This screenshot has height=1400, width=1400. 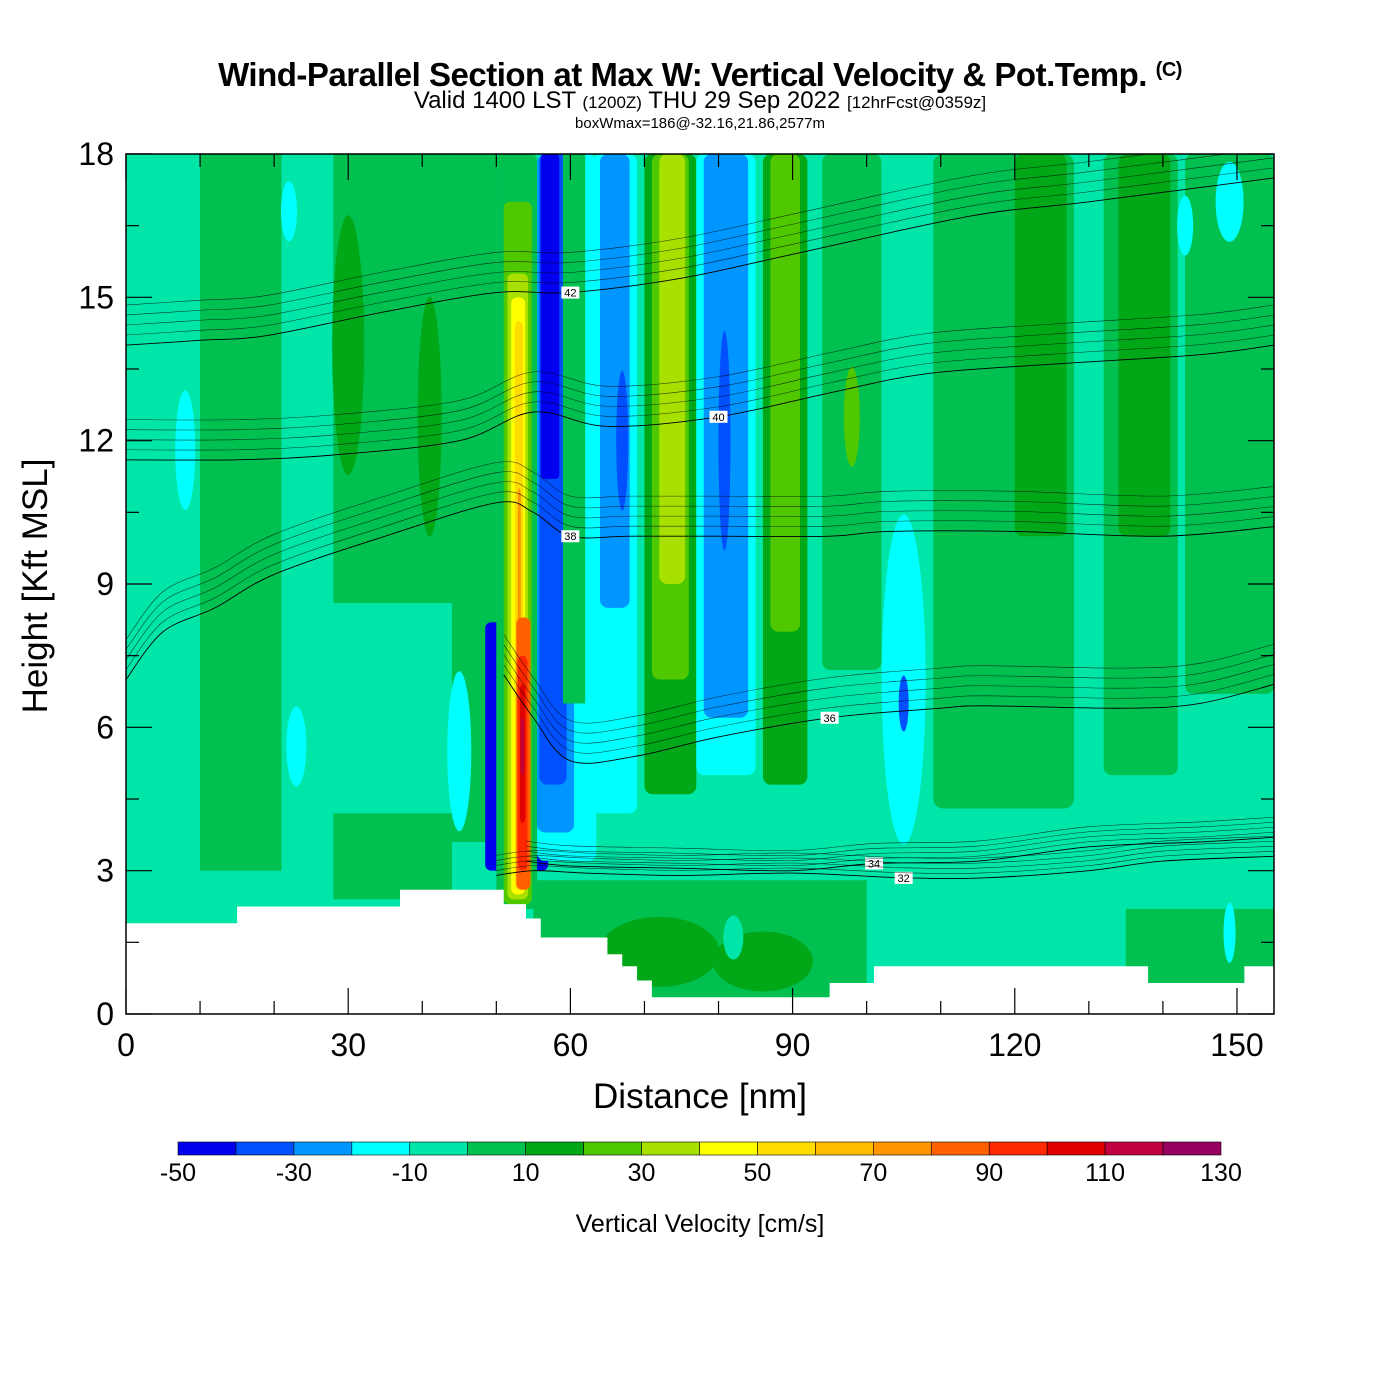 What do you see at coordinates (989, 1173) in the screenshot?
I see `colorbar-label: 90` at bounding box center [989, 1173].